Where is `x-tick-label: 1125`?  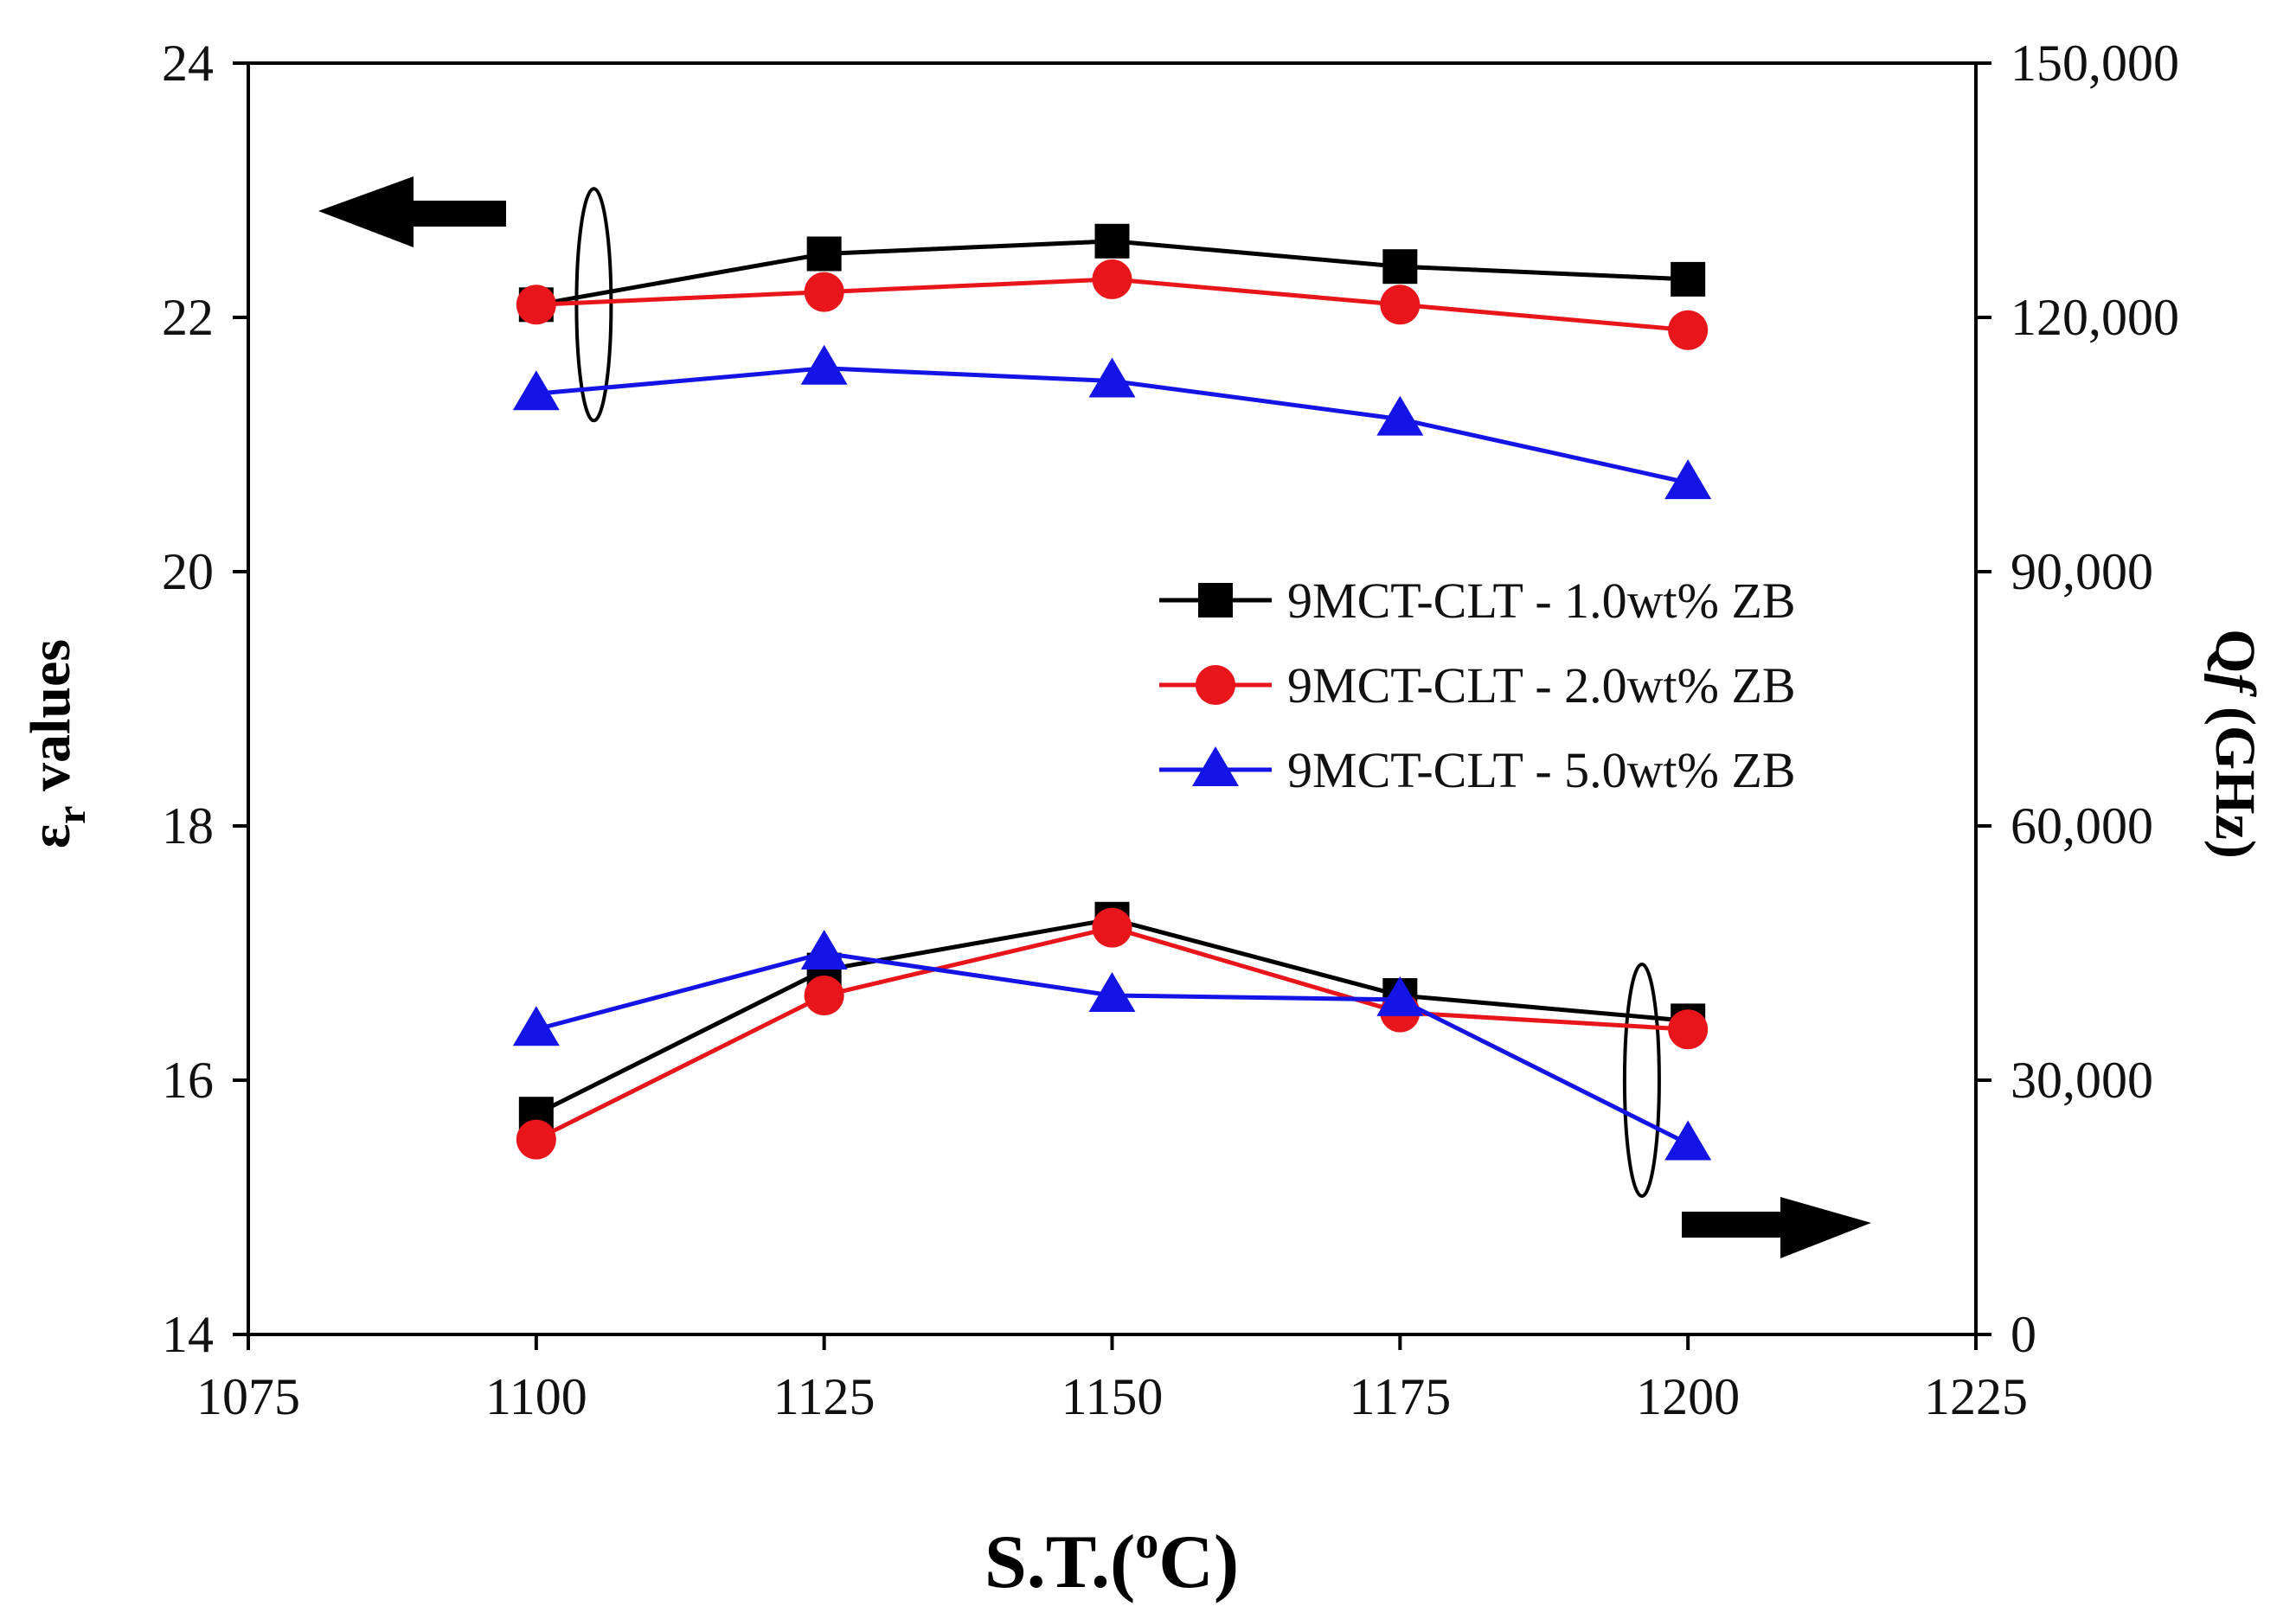 x-tick-label: 1125 is located at coordinates (824, 1397).